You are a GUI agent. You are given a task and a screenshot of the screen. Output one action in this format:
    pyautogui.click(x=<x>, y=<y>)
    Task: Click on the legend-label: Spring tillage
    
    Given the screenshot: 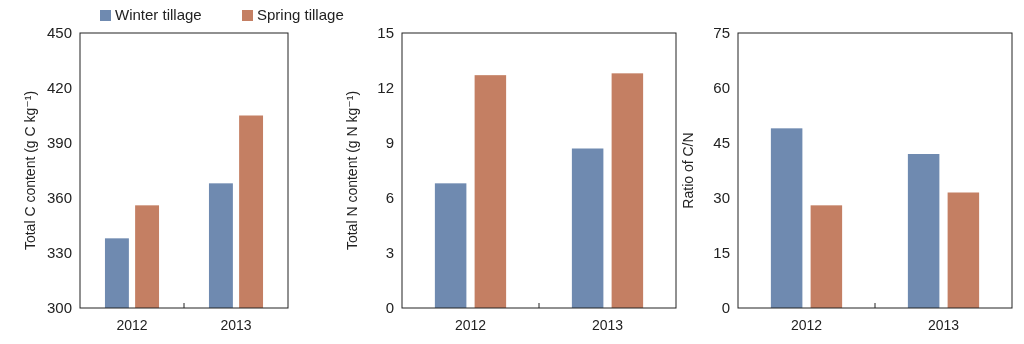 What is the action you would take?
    pyautogui.click(x=300, y=14)
    